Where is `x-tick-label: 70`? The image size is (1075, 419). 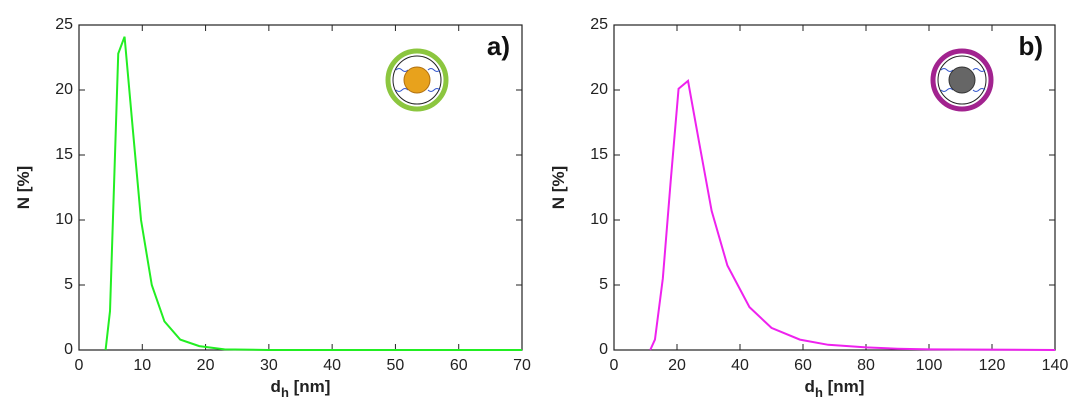 x-tick-label: 70 is located at coordinates (522, 365).